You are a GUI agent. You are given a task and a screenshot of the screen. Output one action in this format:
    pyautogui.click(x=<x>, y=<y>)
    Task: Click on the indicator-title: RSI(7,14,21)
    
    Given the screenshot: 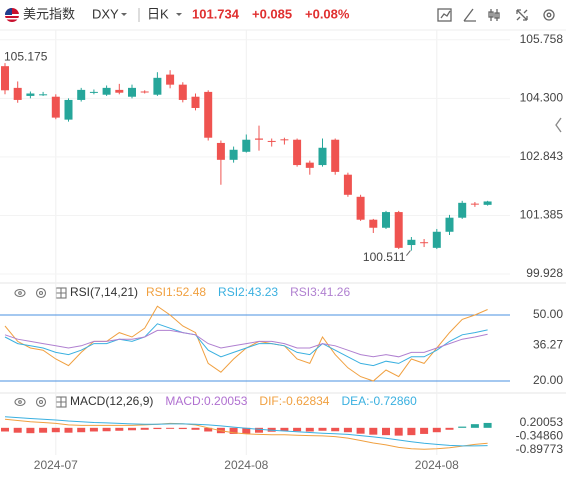 What is the action you would take?
    pyautogui.click(x=104, y=292)
    